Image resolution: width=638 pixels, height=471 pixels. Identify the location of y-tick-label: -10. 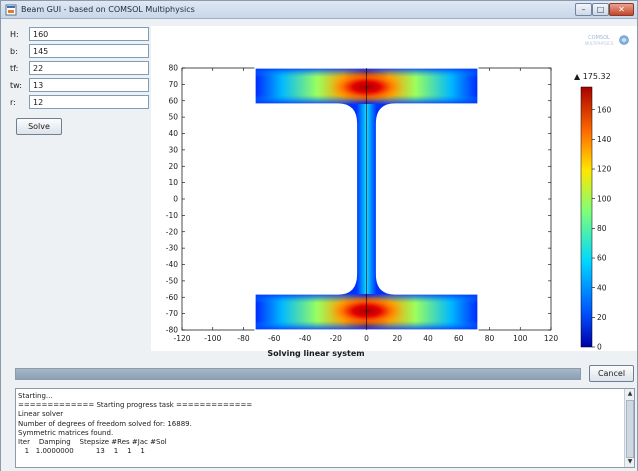
(172, 215).